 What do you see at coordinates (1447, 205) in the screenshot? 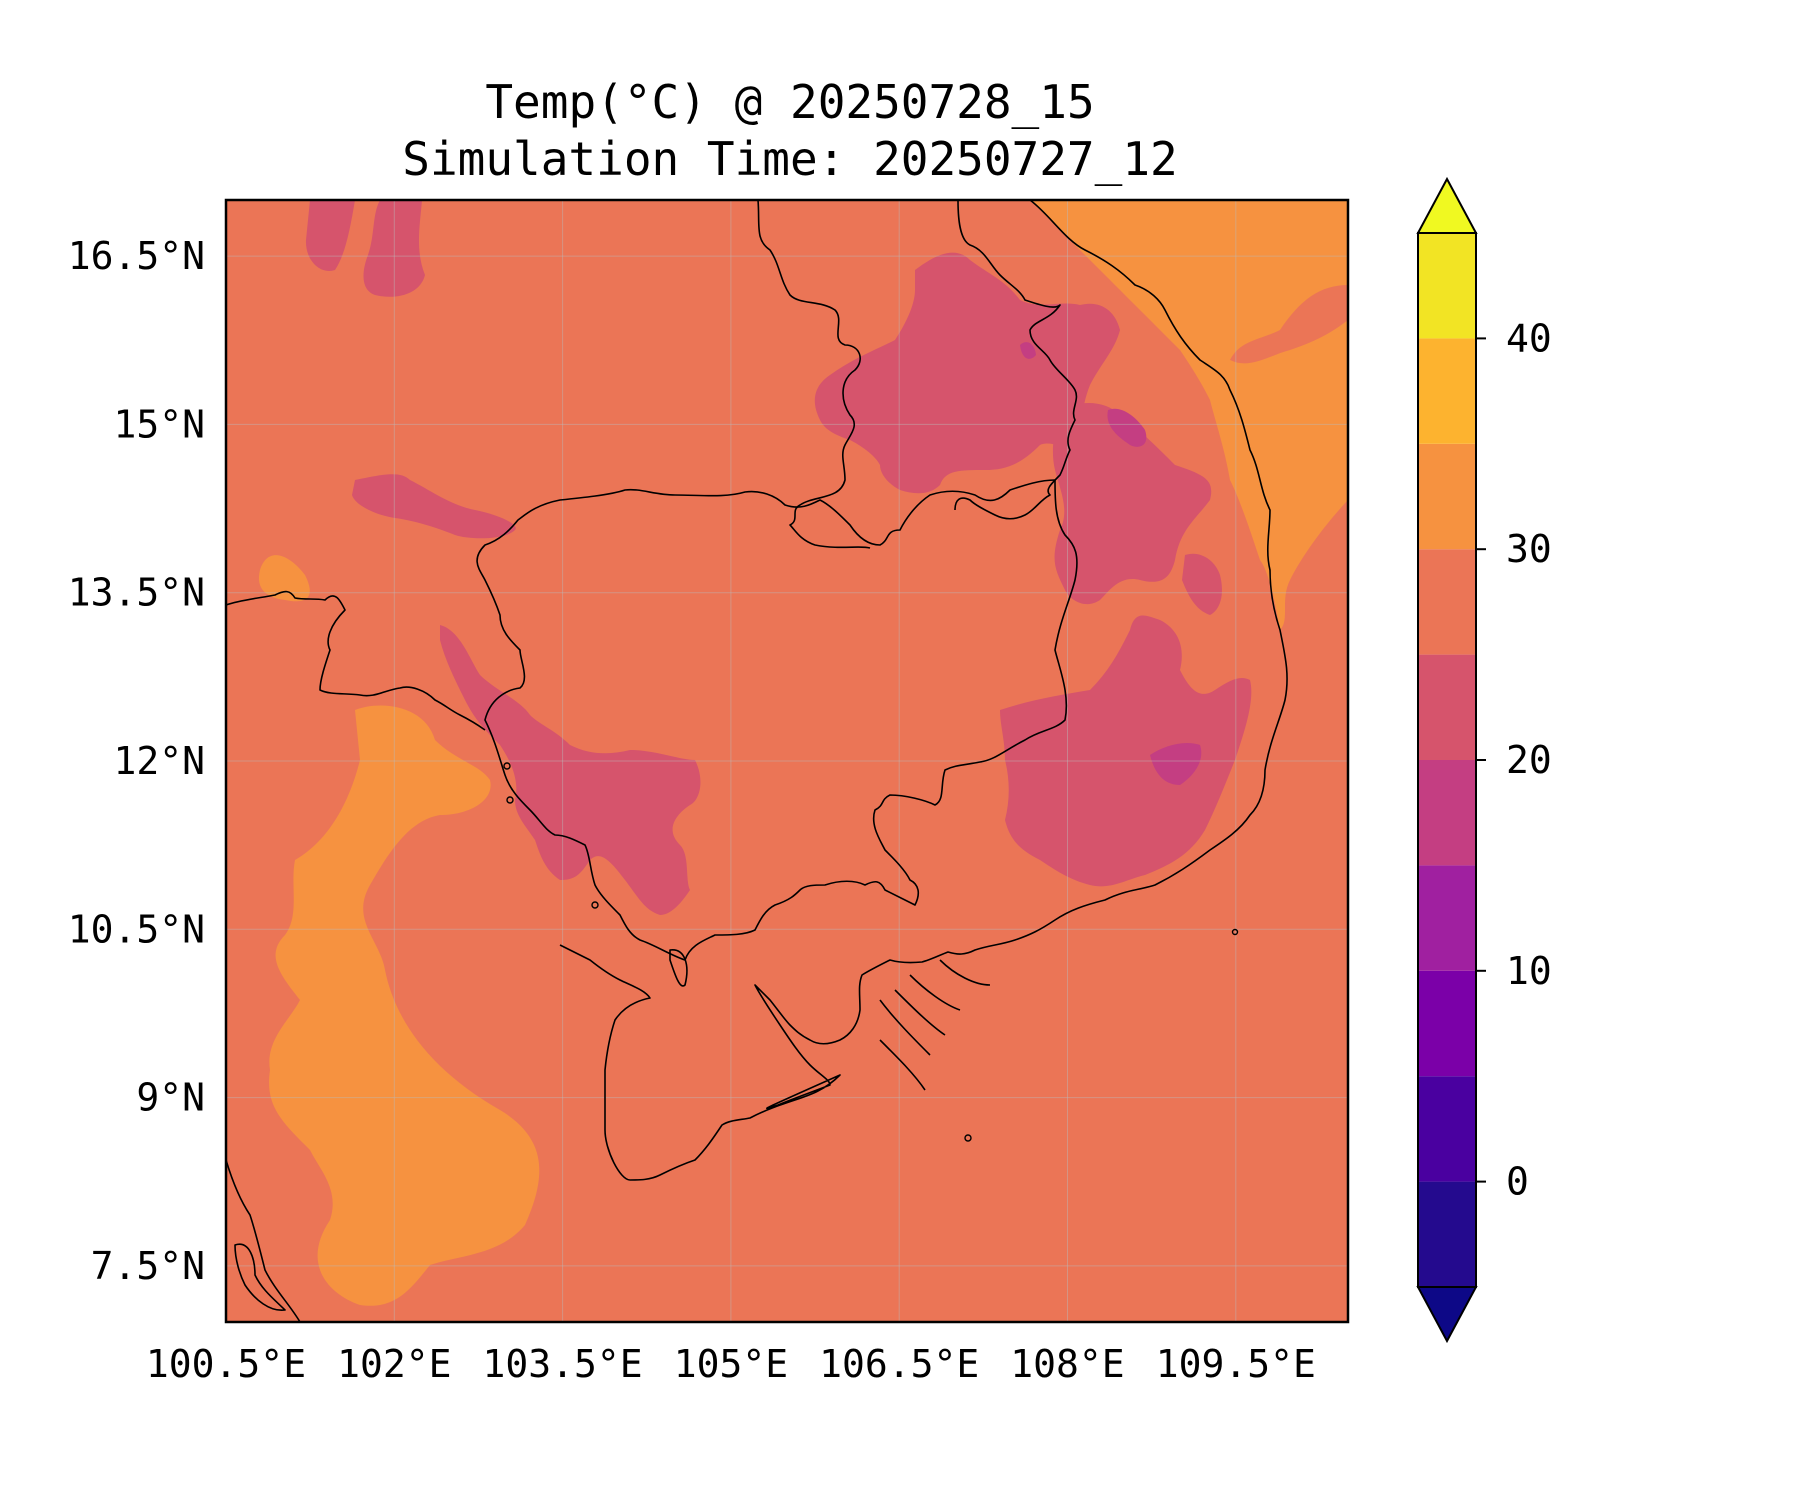
I see `colorbar-over-triangle` at bounding box center [1447, 205].